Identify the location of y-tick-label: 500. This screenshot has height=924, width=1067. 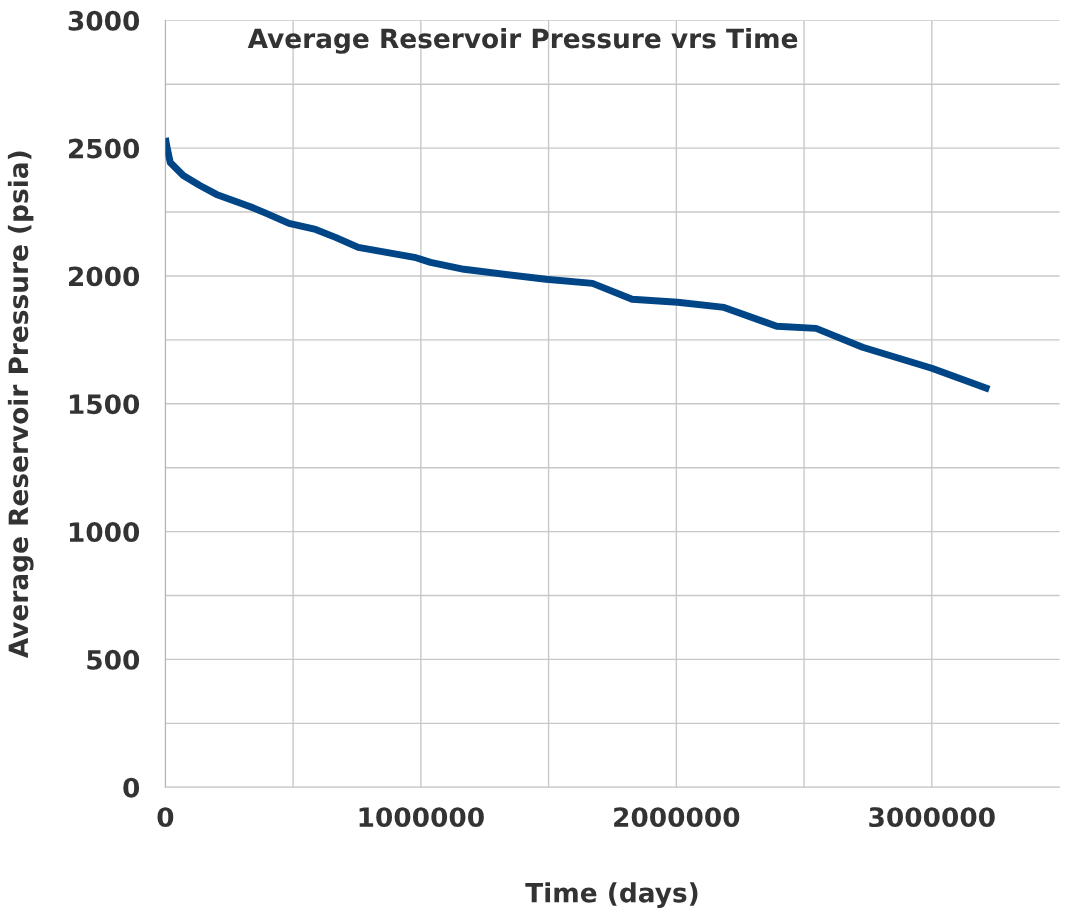
(113, 659).